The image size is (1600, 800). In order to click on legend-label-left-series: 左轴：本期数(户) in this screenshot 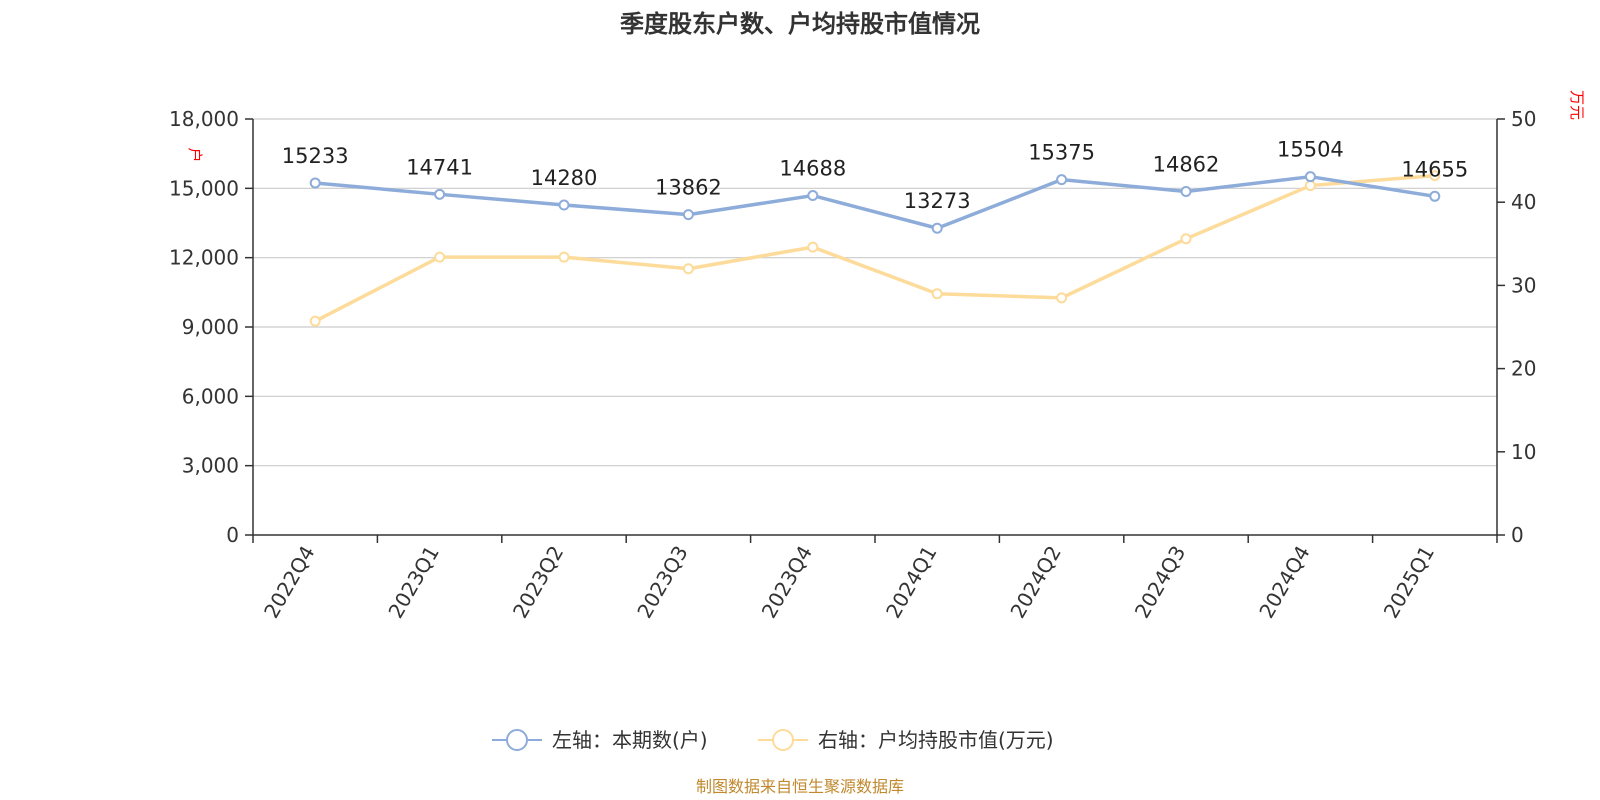, I will do `click(630, 740)`.